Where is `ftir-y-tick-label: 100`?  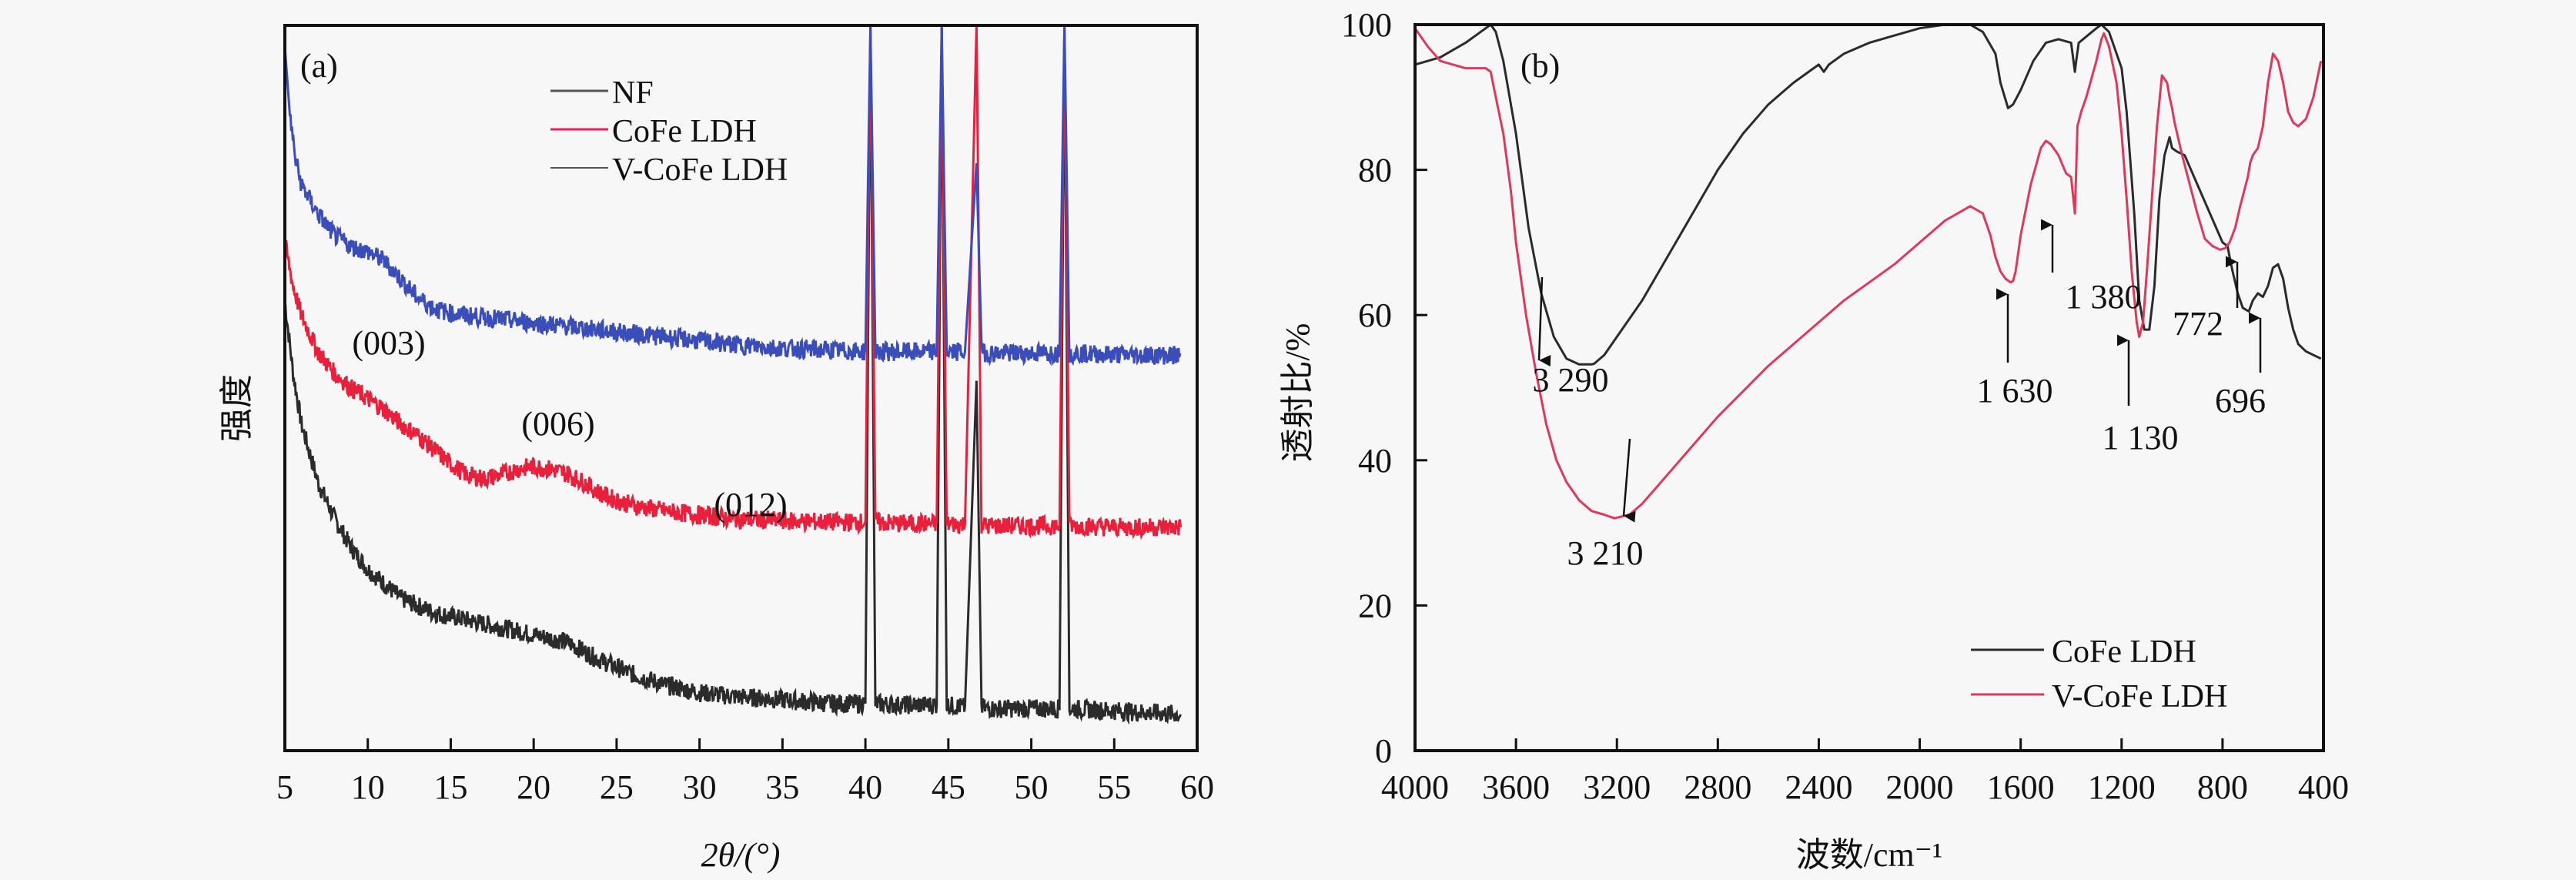 ftir-y-tick-label: 100 is located at coordinates (1367, 25).